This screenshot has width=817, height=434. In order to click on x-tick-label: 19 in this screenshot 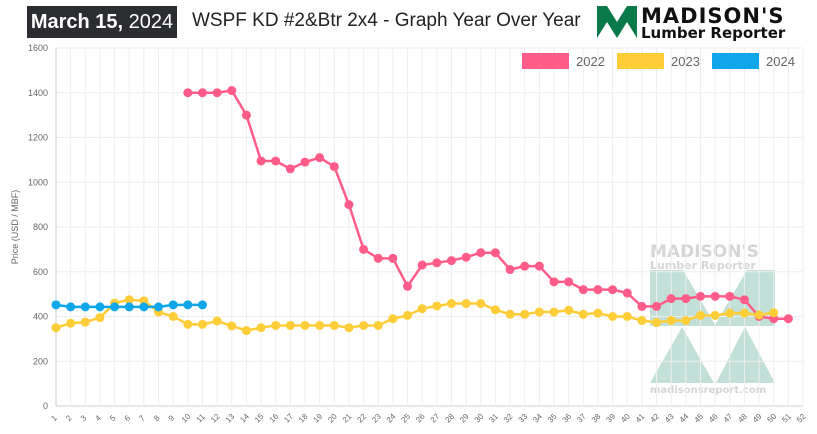, I will do `click(318, 418)`.